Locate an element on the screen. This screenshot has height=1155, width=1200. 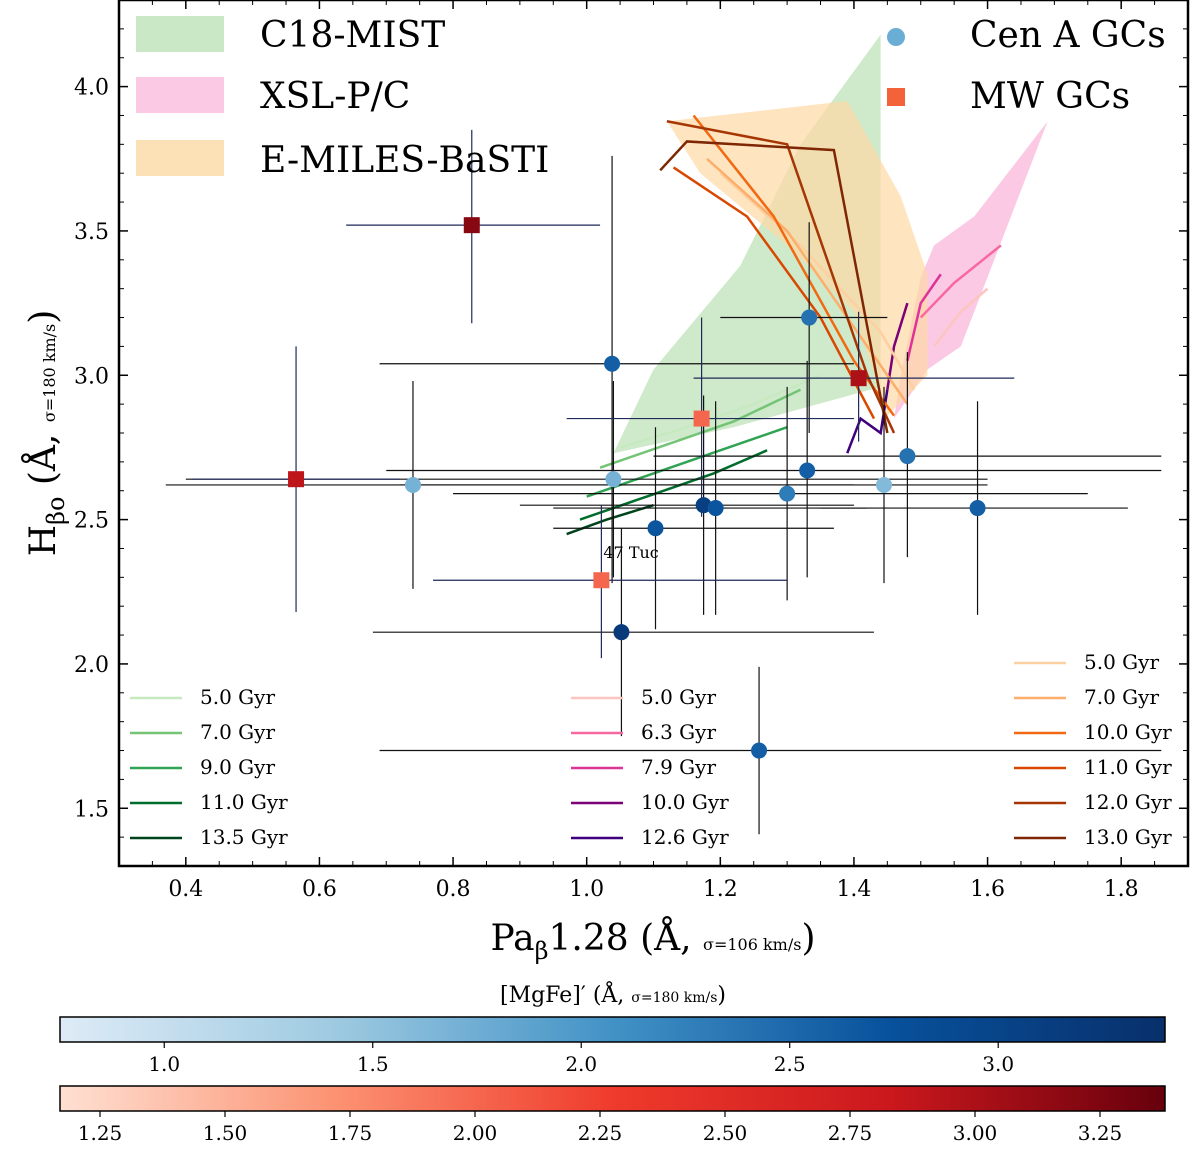
legend-patch-emiles is located at coordinates (180, 158).